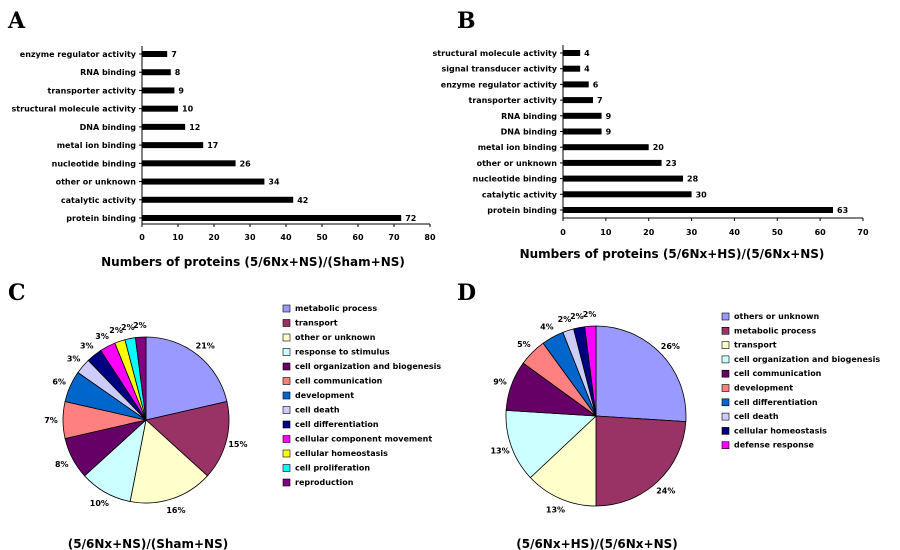 The height and width of the screenshot is (550, 900). What do you see at coordinates (776, 402) in the screenshot?
I see `legend-label: cell differentiation` at bounding box center [776, 402].